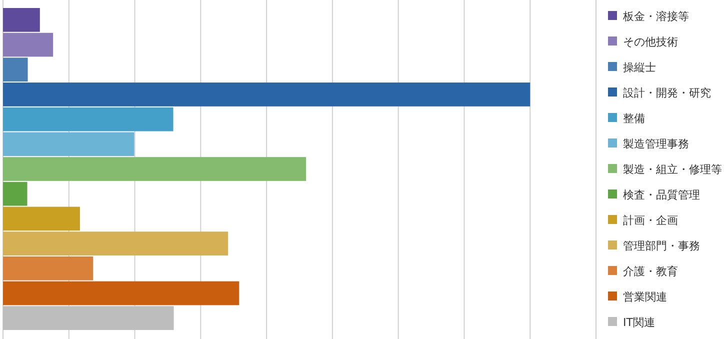  Describe the element at coordinates (639, 322) in the screenshot. I see `legend-label: IT関連` at that location.